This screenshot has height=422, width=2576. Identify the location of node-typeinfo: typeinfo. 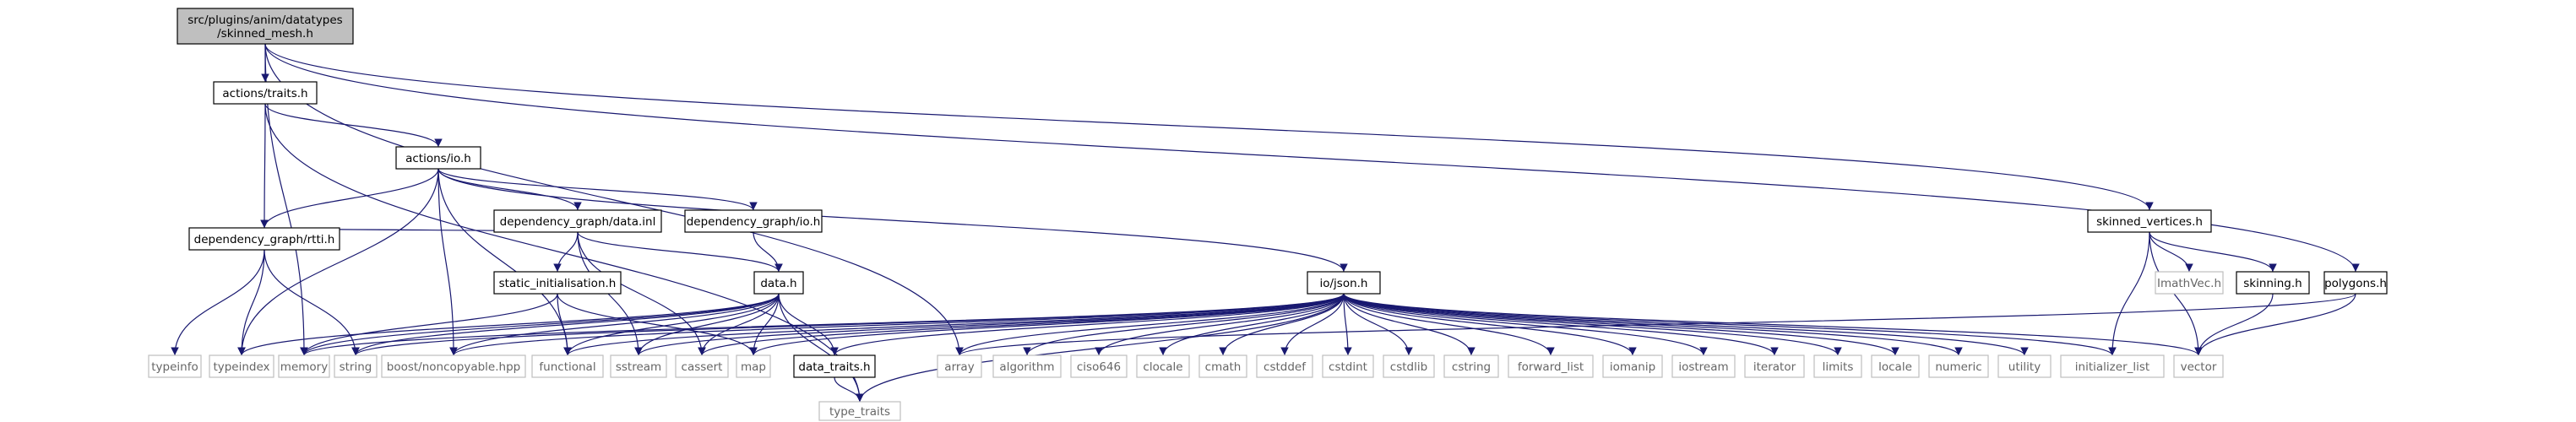
(175, 366).